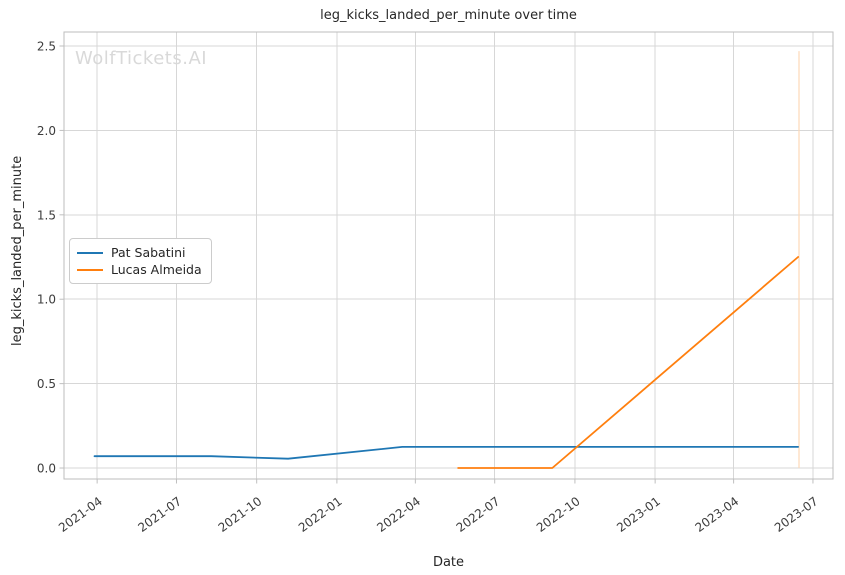 The image size is (845, 575). I want to click on x-axis-label: Date, so click(448, 562).